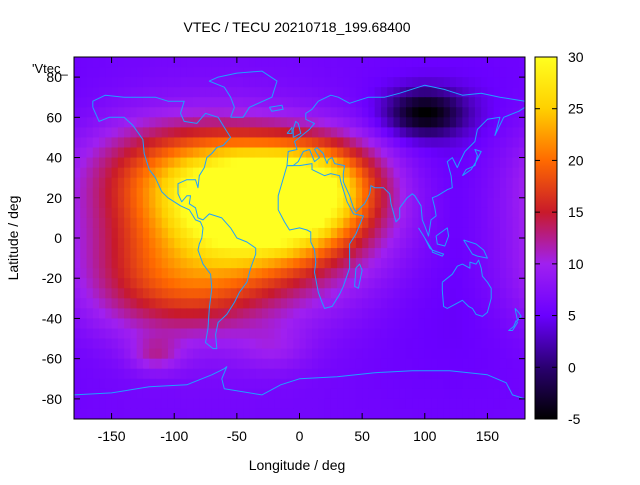 The width and height of the screenshot is (640, 485). I want to click on colorbar-tick-label: -5, so click(574, 419).